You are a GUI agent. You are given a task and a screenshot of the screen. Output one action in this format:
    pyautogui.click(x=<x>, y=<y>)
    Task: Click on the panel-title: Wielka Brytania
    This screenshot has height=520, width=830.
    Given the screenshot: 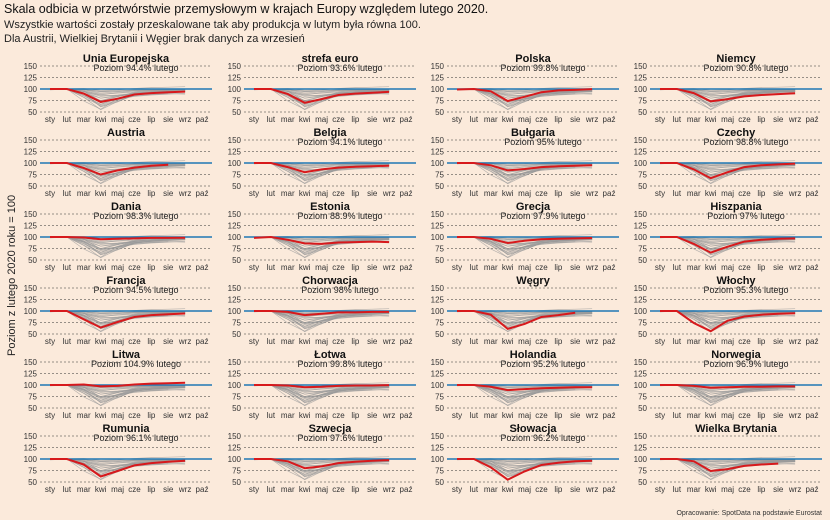 What is the action you would take?
    pyautogui.click(x=736, y=429)
    